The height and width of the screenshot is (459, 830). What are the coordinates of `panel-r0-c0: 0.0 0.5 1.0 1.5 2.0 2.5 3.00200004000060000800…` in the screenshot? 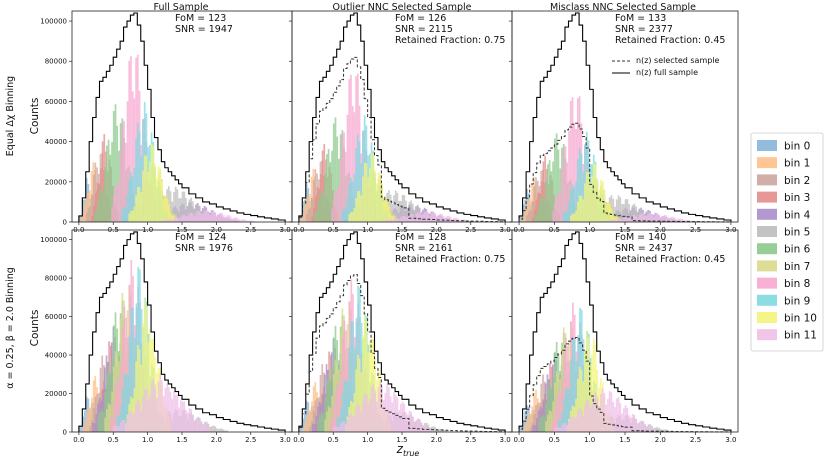 It's located at (166, 122).